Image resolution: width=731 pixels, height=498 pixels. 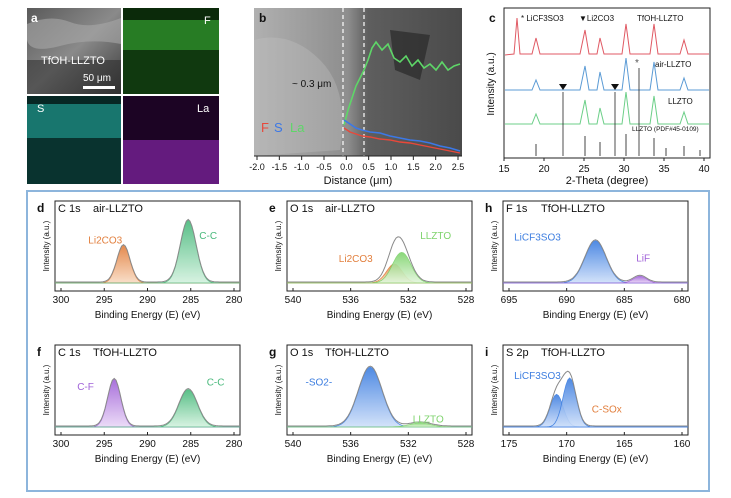 I want to click on peak-label: LLZTO, so click(x=428, y=419).